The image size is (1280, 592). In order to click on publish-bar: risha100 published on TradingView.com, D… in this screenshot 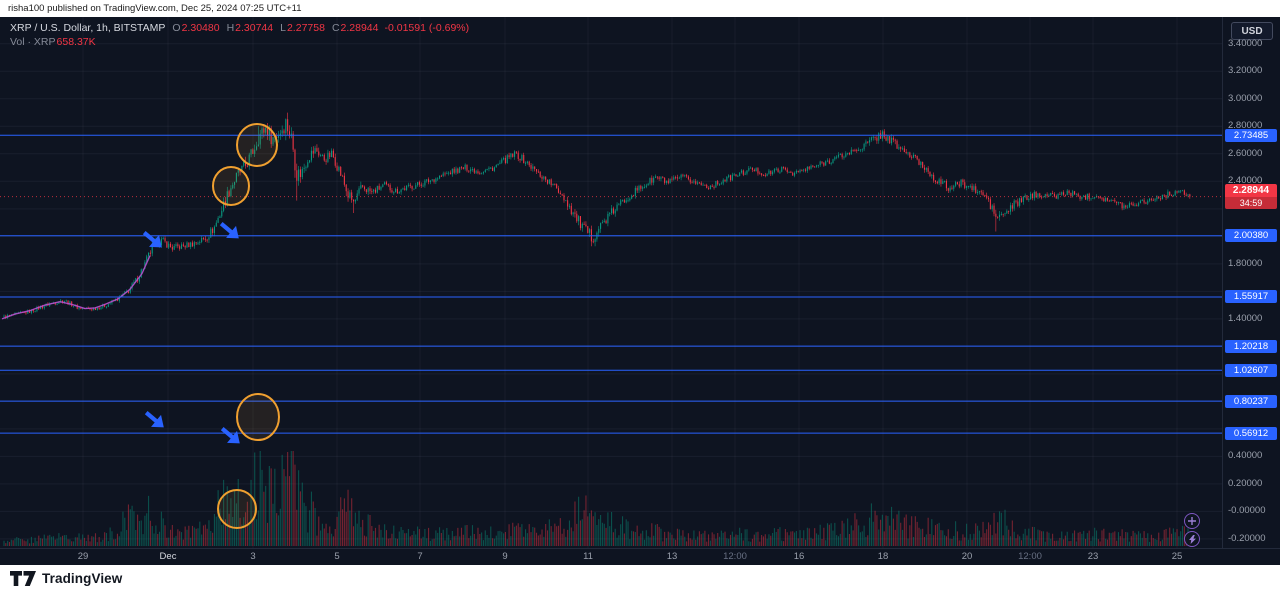, I will do `click(640, 8)`.